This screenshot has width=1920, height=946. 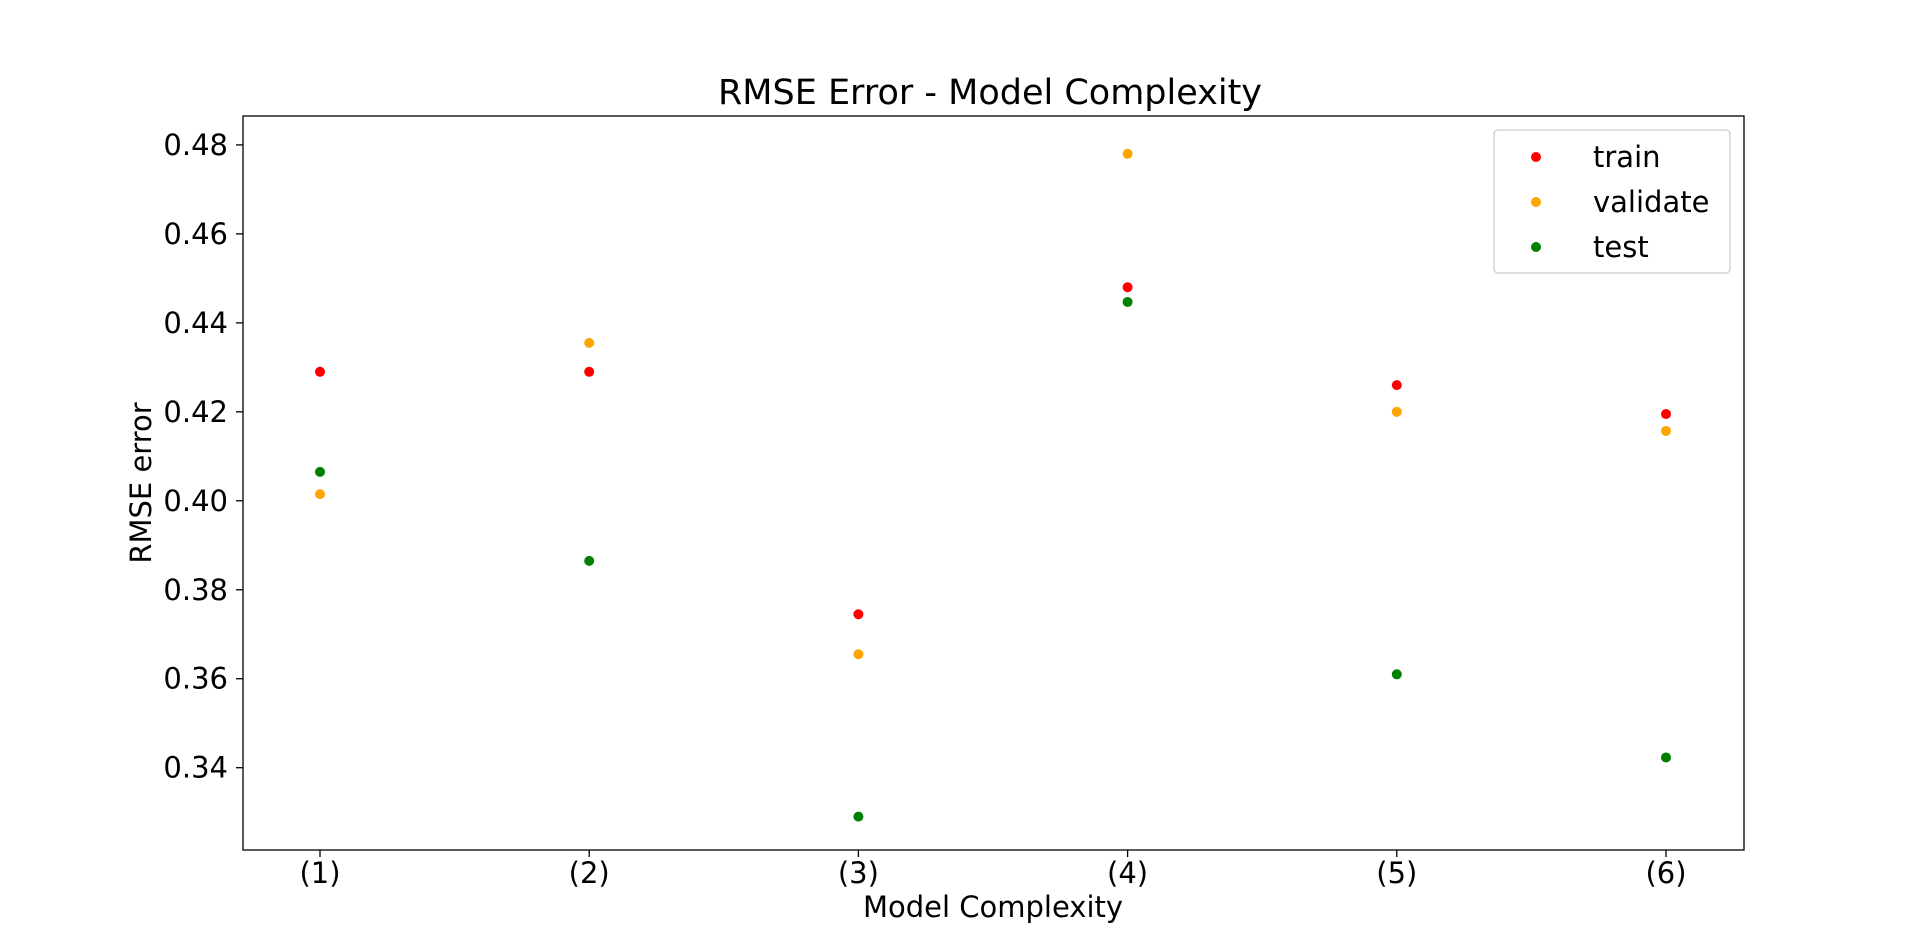 I want to click on y-axis-label: RMSE error, so click(x=141, y=482).